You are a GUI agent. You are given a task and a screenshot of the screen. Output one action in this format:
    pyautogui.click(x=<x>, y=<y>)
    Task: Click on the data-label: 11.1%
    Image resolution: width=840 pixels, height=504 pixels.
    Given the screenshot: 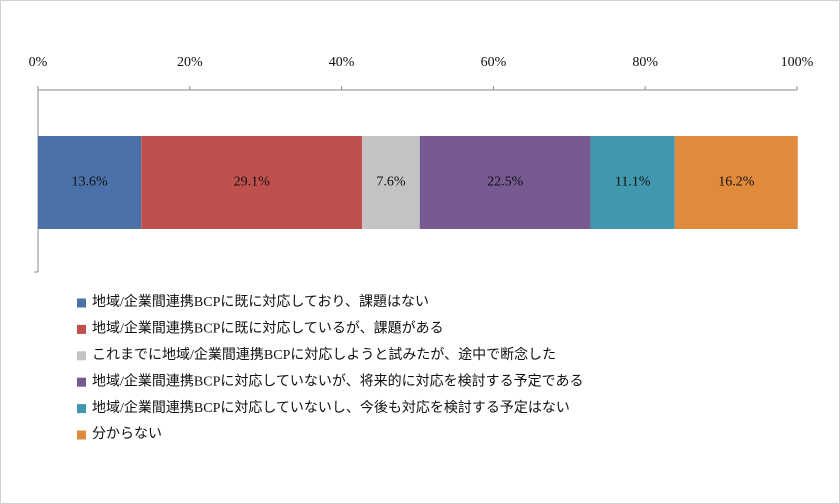 What is the action you would take?
    pyautogui.click(x=633, y=182)
    